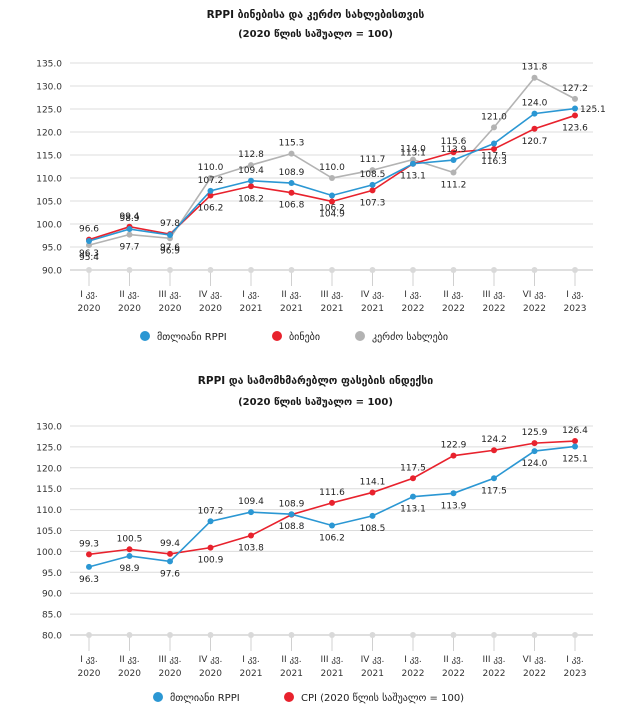 The height and width of the screenshot is (710, 631). What do you see at coordinates (535, 433) in the screenshot?
I see `data-label: 125.9` at bounding box center [535, 433].